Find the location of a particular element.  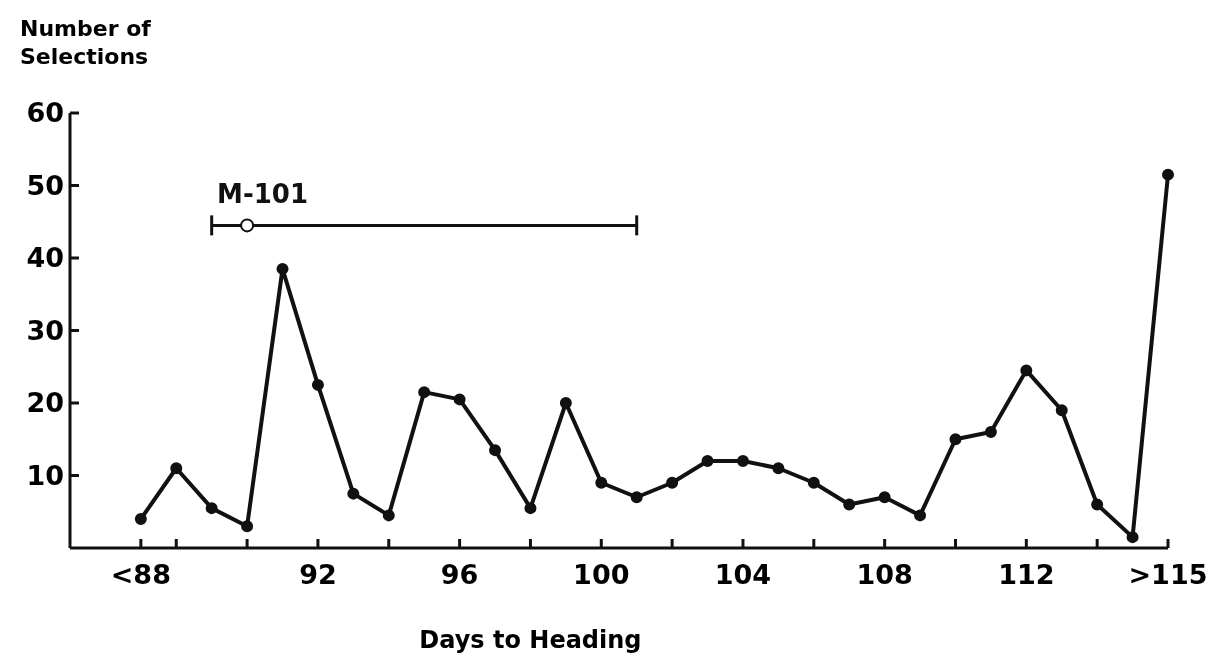

y-tick-label: 40 is located at coordinates (45, 258).